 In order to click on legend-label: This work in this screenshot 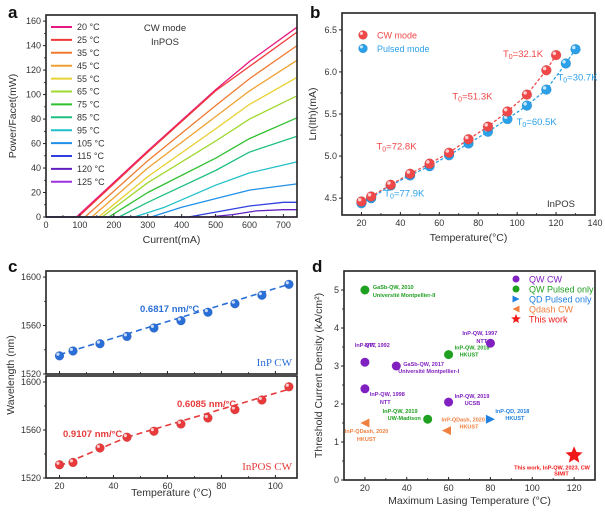, I will do `click(548, 319)`.